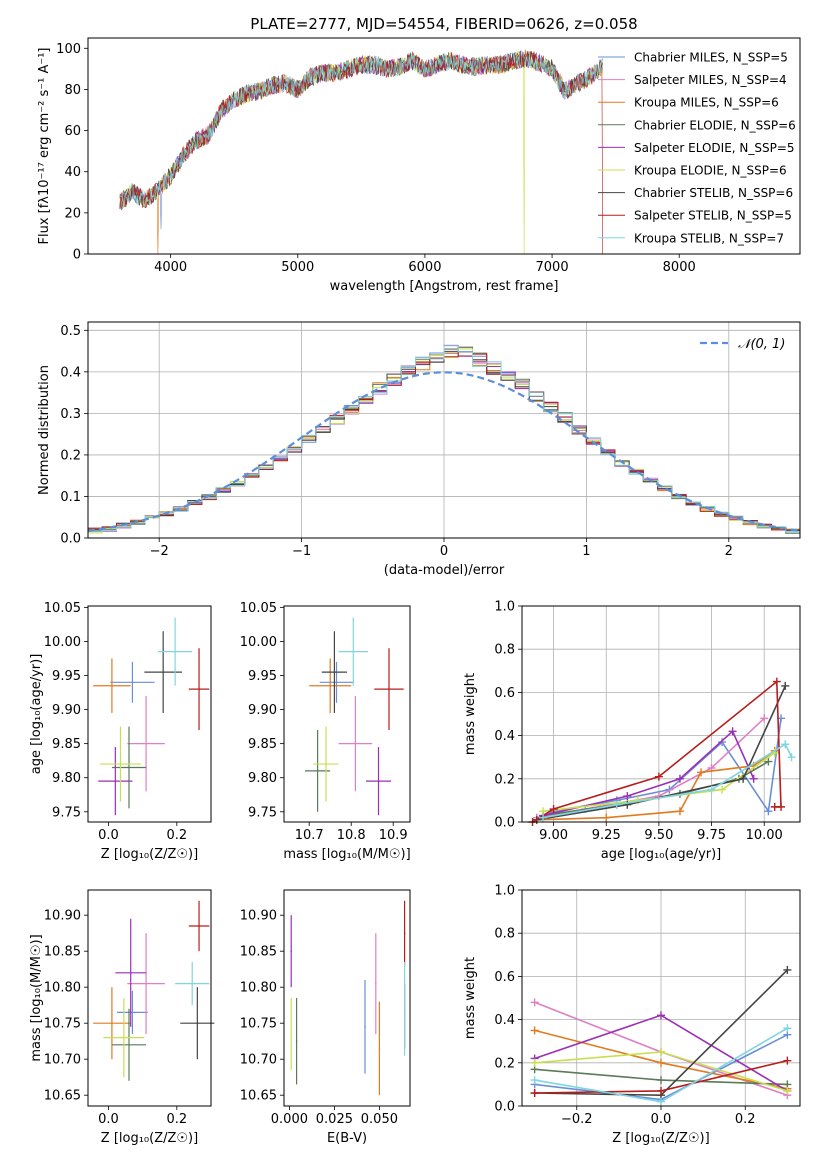 The height and width of the screenshot is (1170, 819). Describe the element at coordinates (66, 744) in the screenshot. I see `y-tick-label: 9.85` at that location.